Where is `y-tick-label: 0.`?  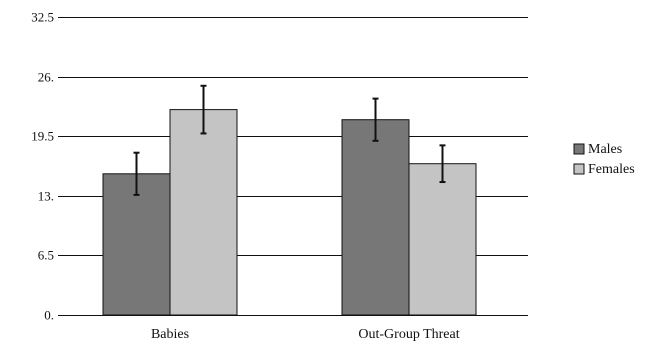
y-tick-label: 0. is located at coordinates (49, 315).